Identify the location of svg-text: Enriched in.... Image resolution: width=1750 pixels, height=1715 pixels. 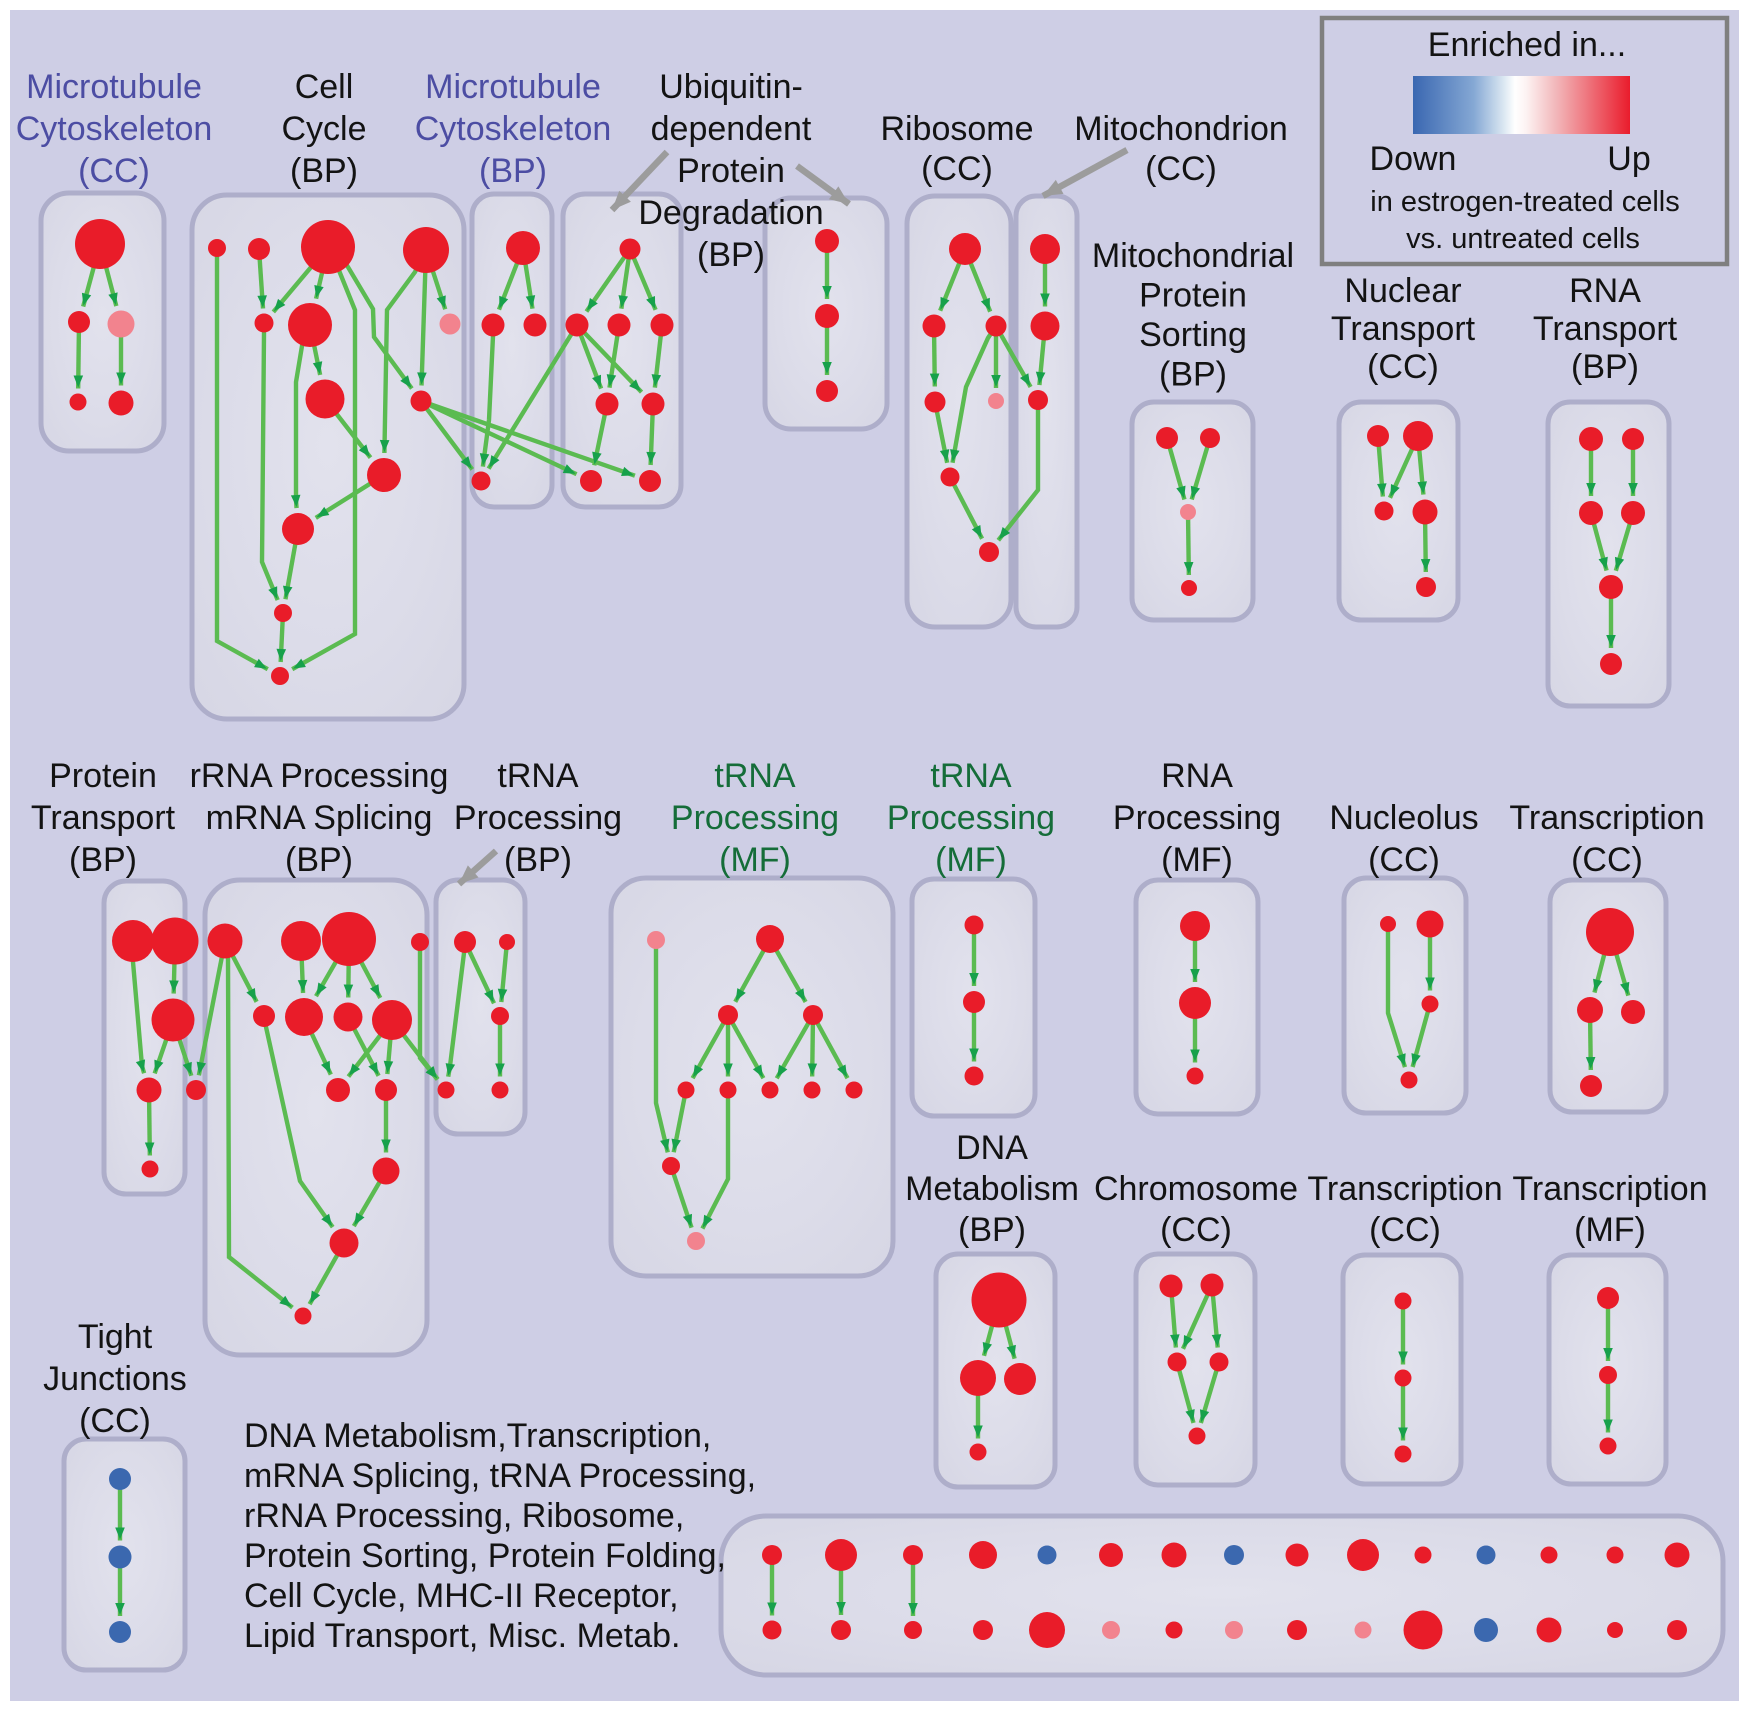
(1527, 45).